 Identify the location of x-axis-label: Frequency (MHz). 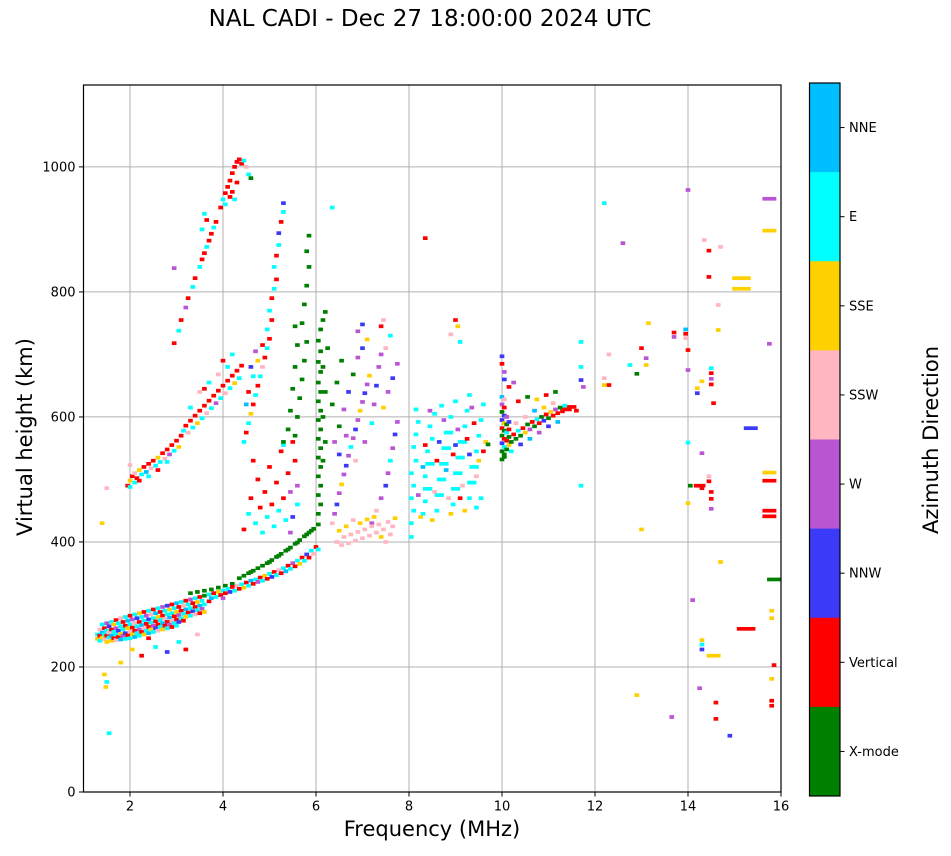
(432, 829).